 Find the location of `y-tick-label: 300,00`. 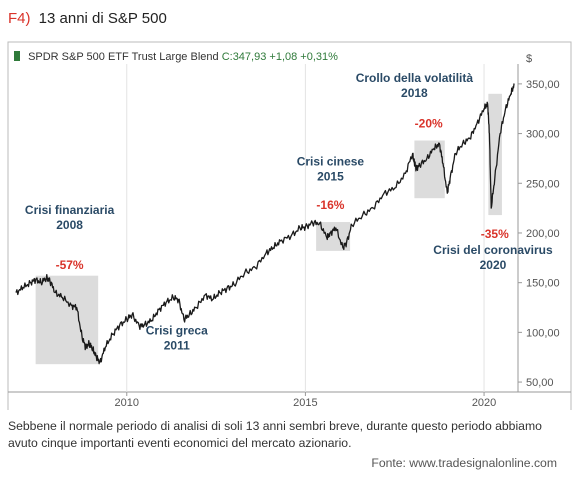

y-tick-label: 300,00 is located at coordinates (543, 135).